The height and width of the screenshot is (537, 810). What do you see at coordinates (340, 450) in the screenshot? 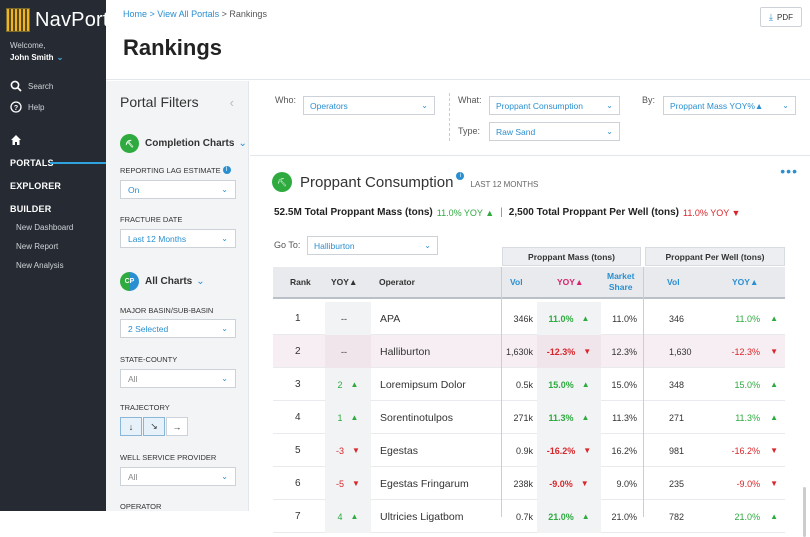
I see `rank-change-value: -3` at bounding box center [340, 450].